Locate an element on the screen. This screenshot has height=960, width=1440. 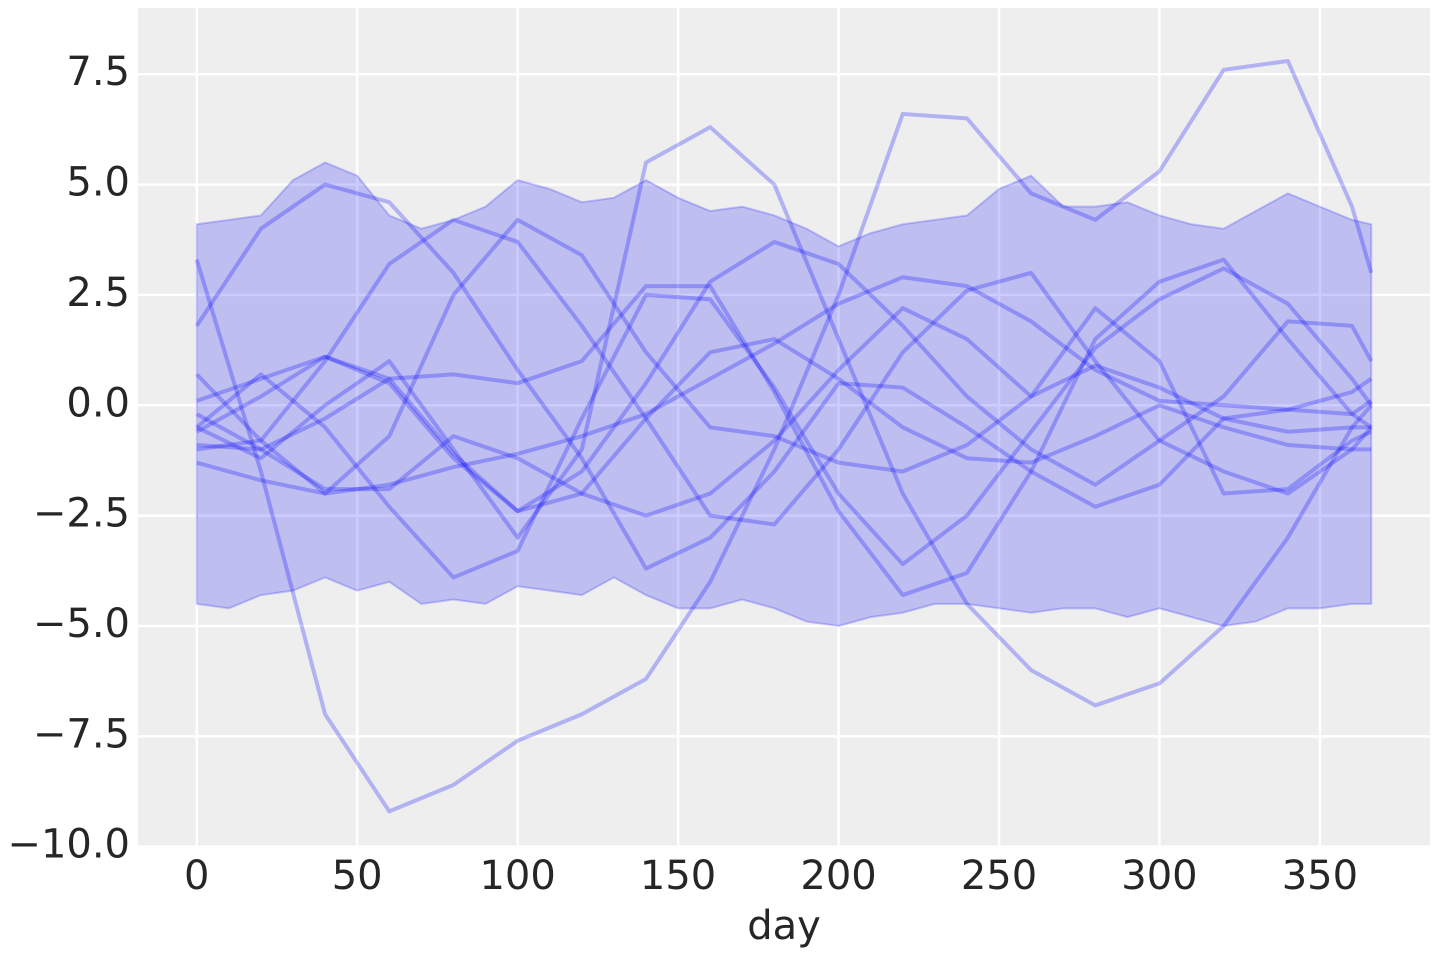
x-tick-label: 0 is located at coordinates (196, 876).